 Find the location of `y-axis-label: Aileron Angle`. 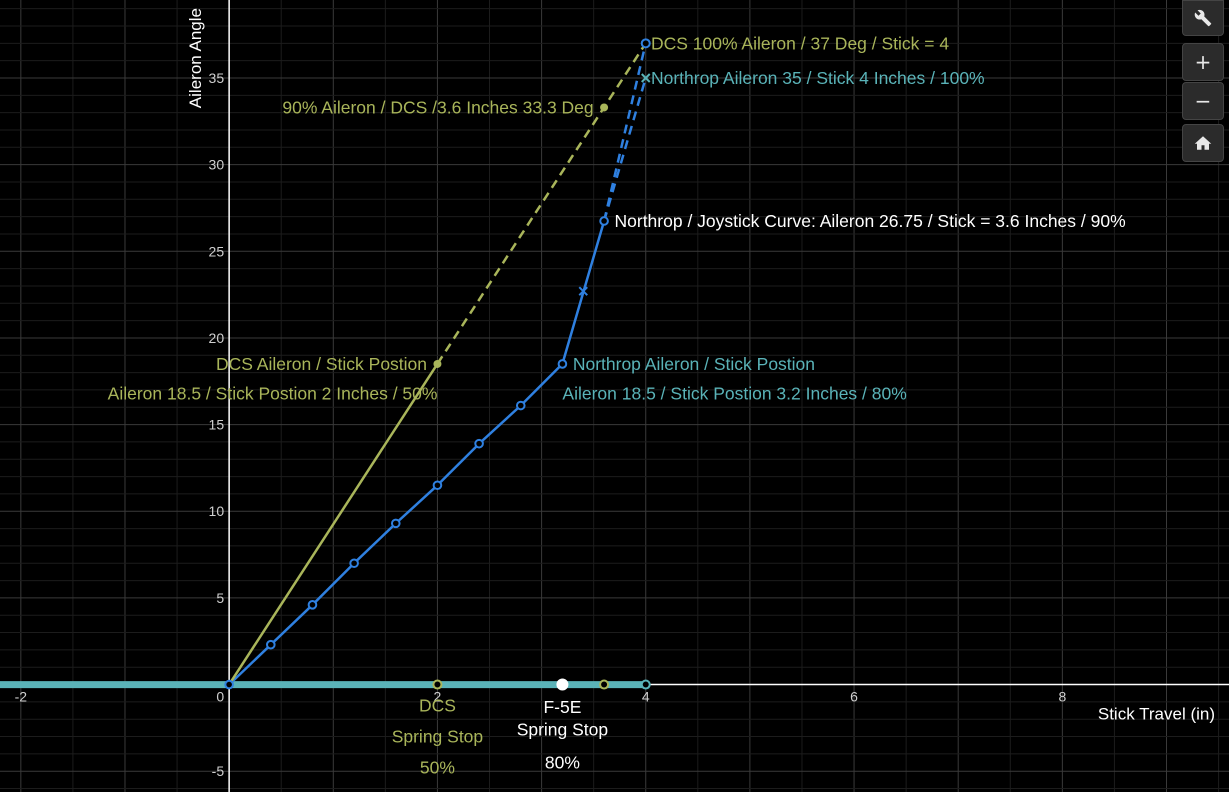

y-axis-label: Aileron Angle is located at coordinates (195, 58).